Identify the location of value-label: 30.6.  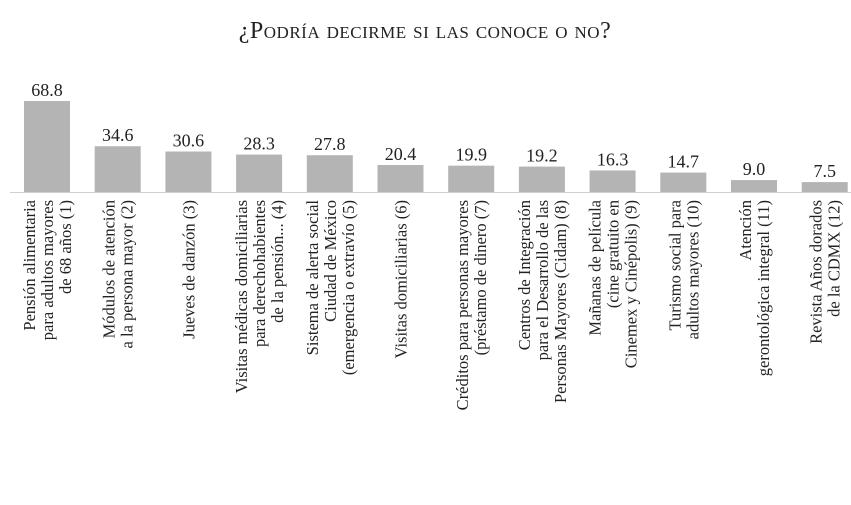
(189, 141).